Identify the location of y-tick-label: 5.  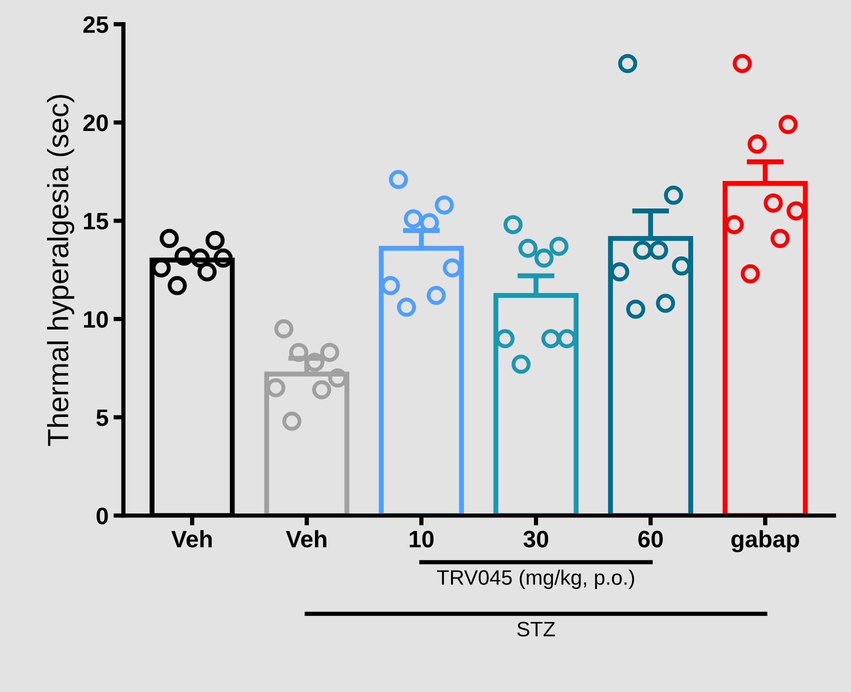
(102, 418).